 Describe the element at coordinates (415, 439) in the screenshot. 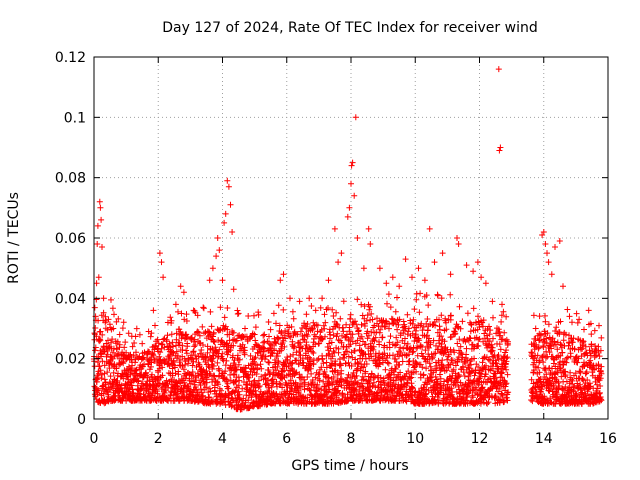

I see `x-tick-label: 10` at that location.